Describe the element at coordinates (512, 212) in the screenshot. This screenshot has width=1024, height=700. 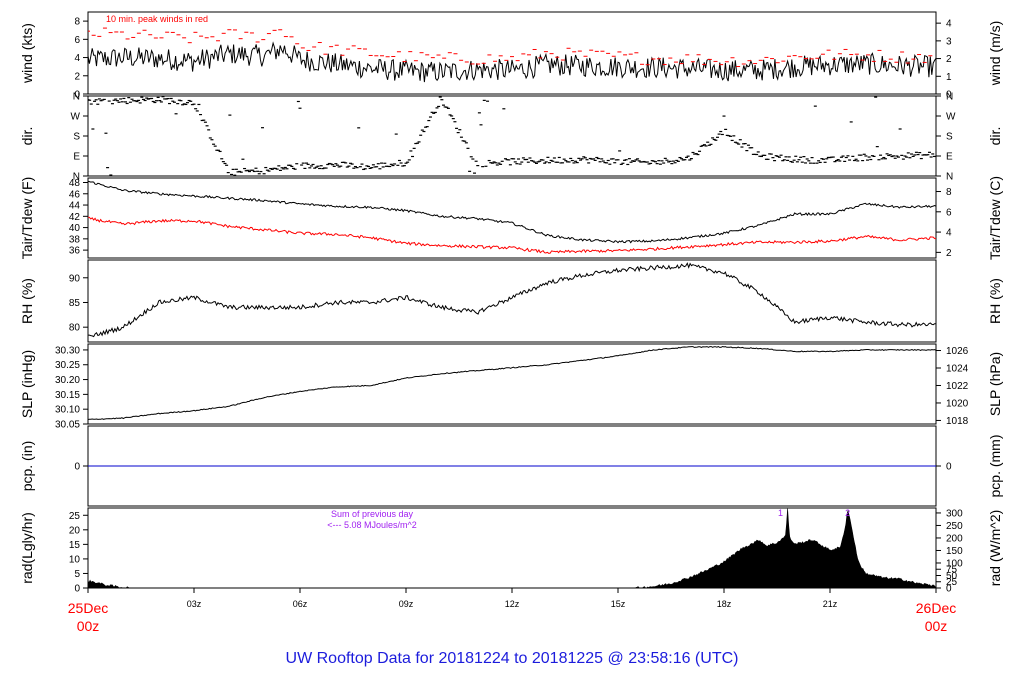
I see `air-temp-line` at that location.